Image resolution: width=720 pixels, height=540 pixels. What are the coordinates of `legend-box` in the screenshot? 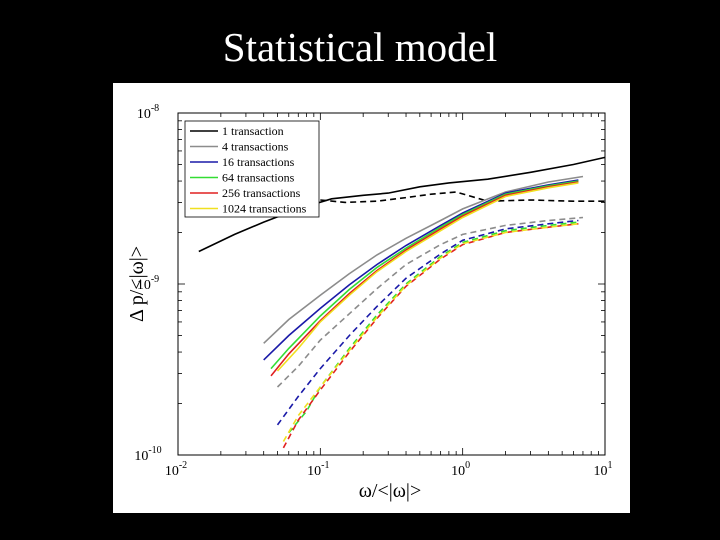 It's located at (252, 169).